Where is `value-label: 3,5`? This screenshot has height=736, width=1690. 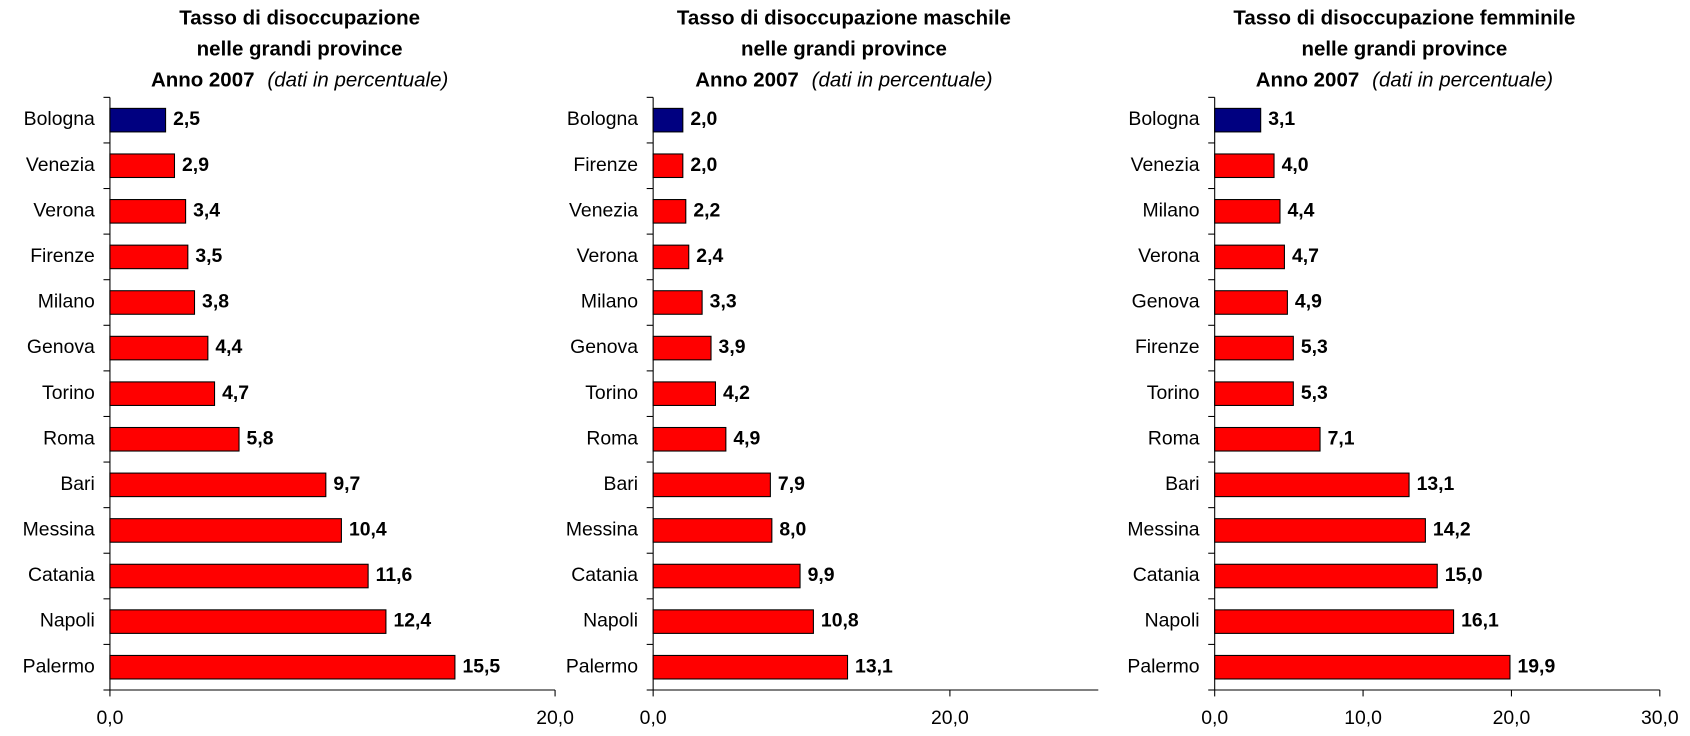
value-label: 3,5 is located at coordinates (208, 256).